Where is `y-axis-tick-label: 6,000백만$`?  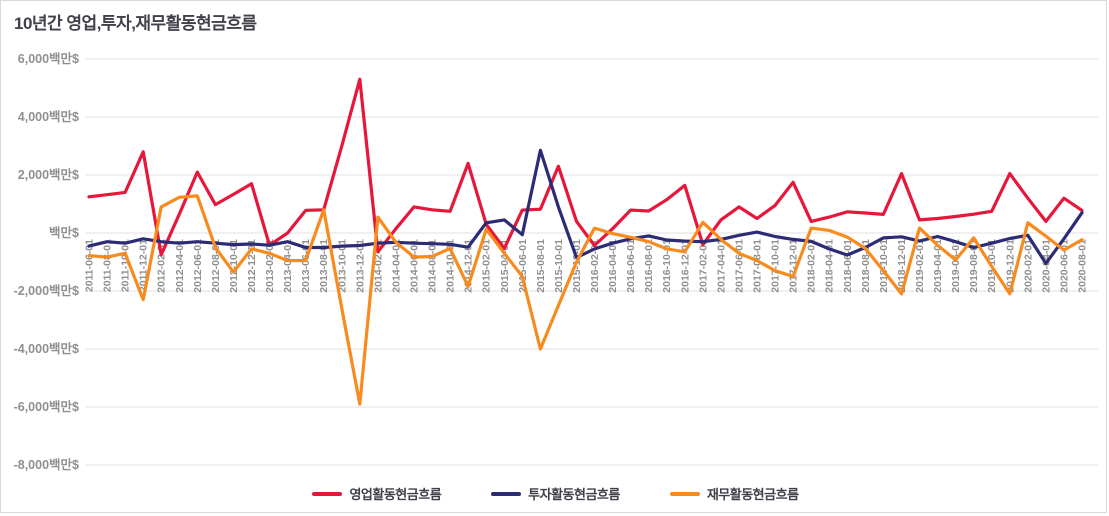
y-axis-tick-label: 6,000백만$ is located at coordinates (48, 58).